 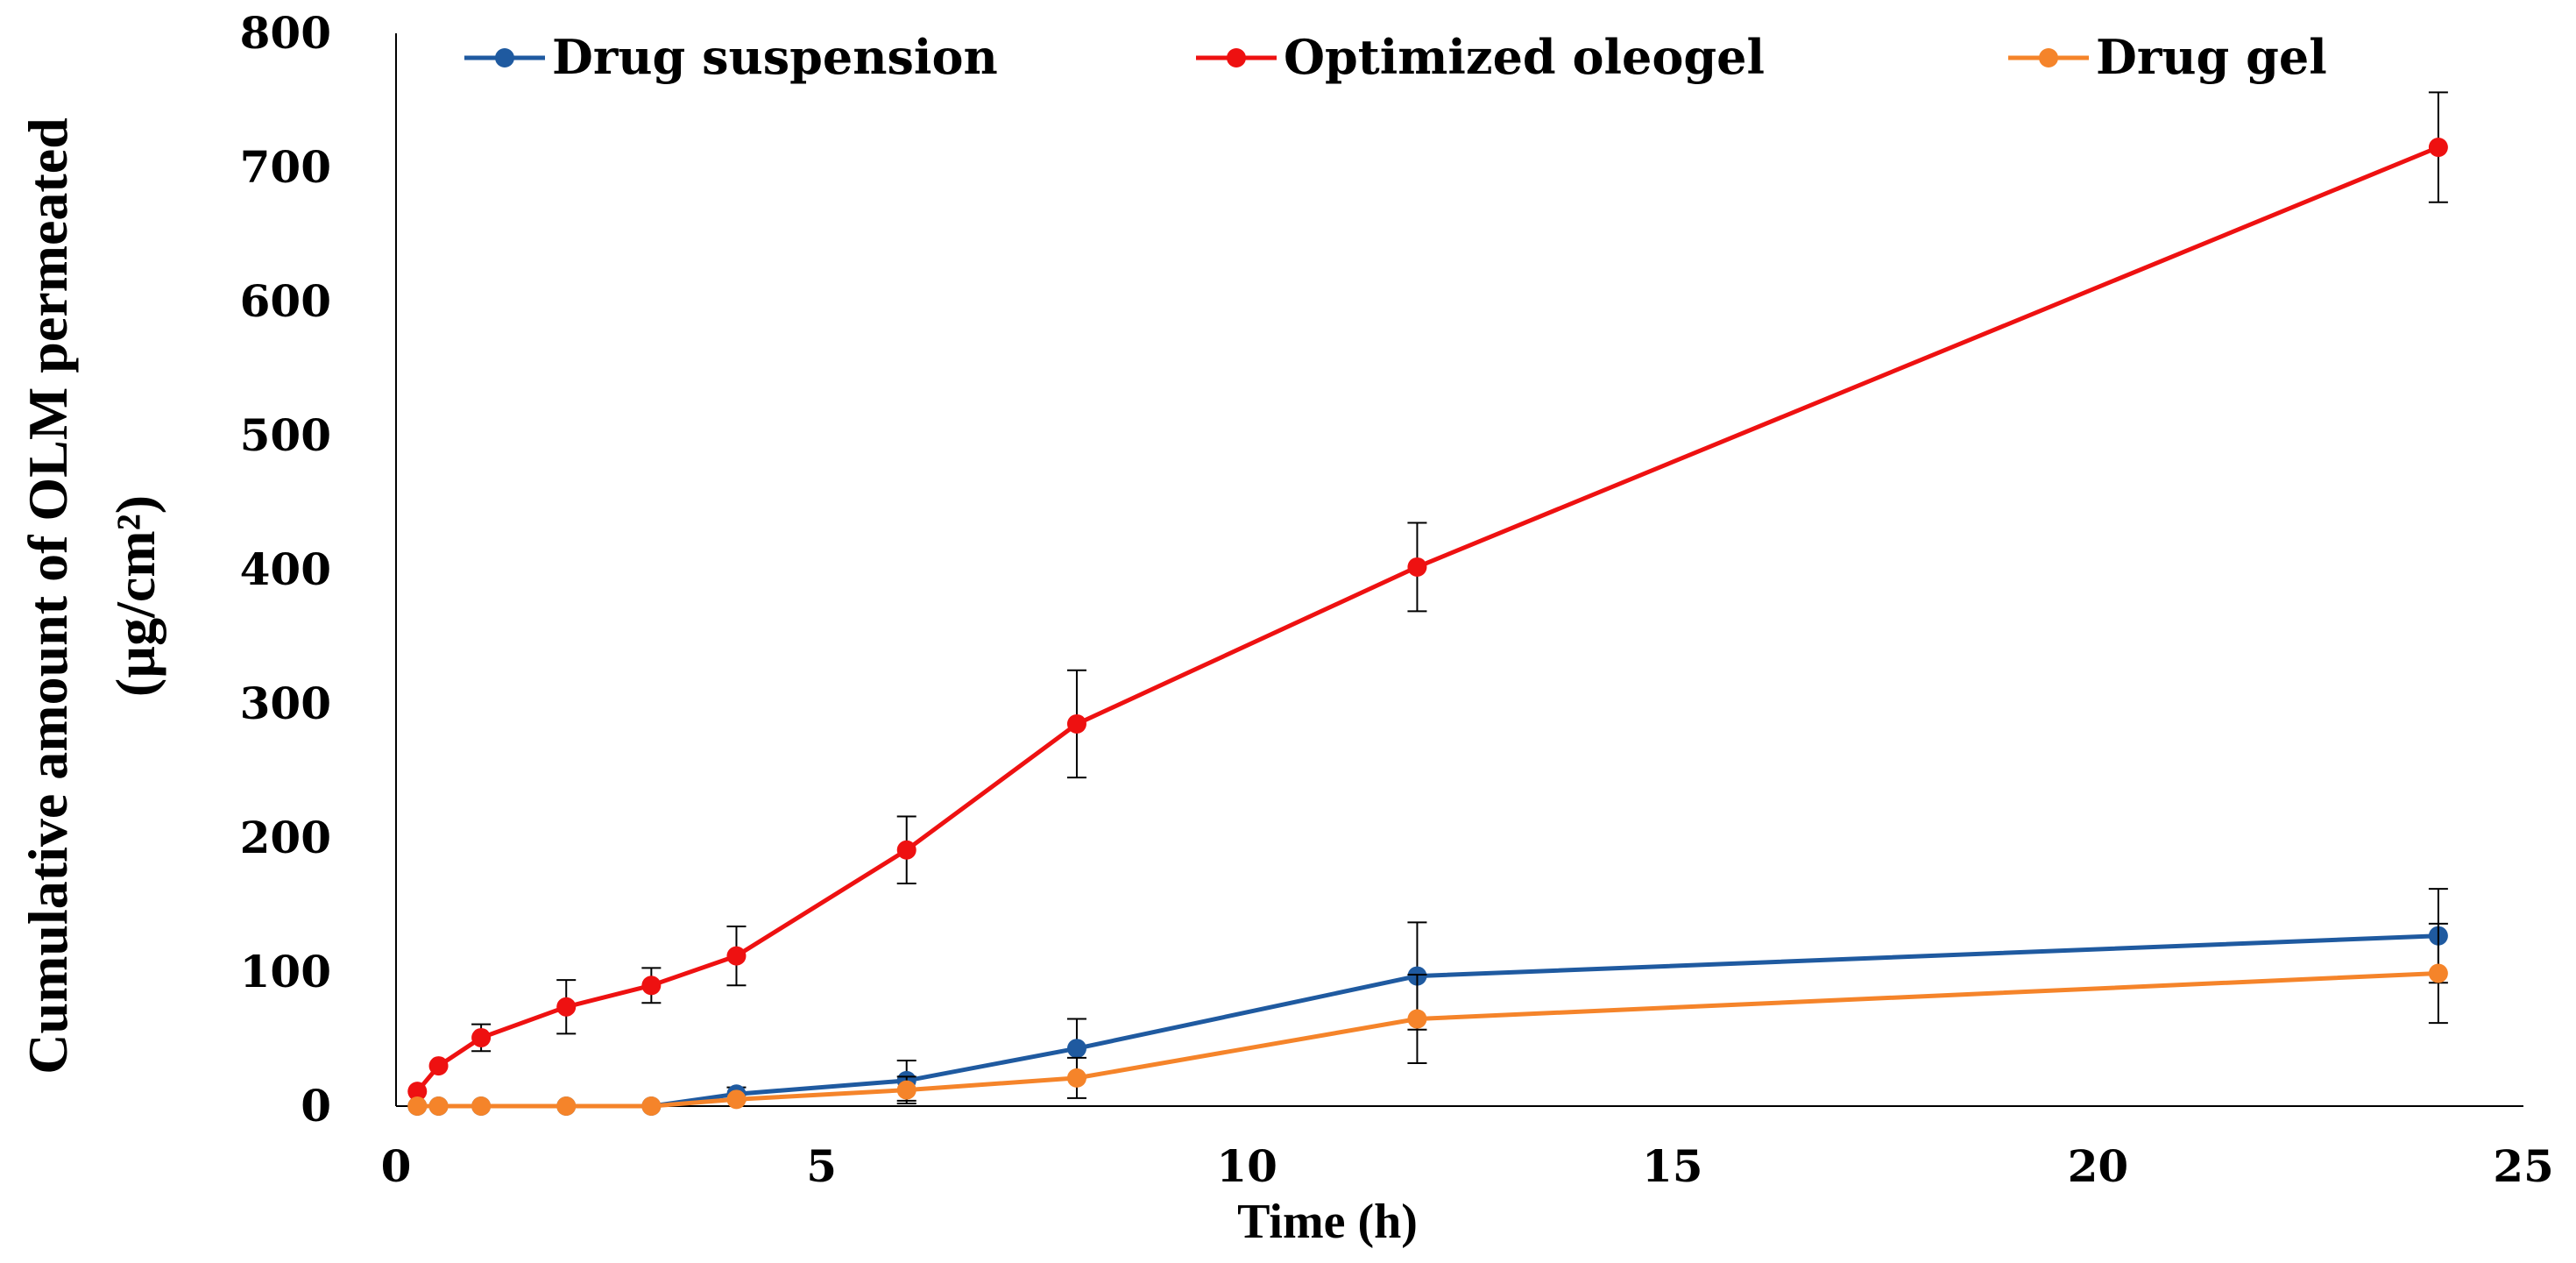 I want to click on y-tick-label: 500, so click(x=285, y=435).